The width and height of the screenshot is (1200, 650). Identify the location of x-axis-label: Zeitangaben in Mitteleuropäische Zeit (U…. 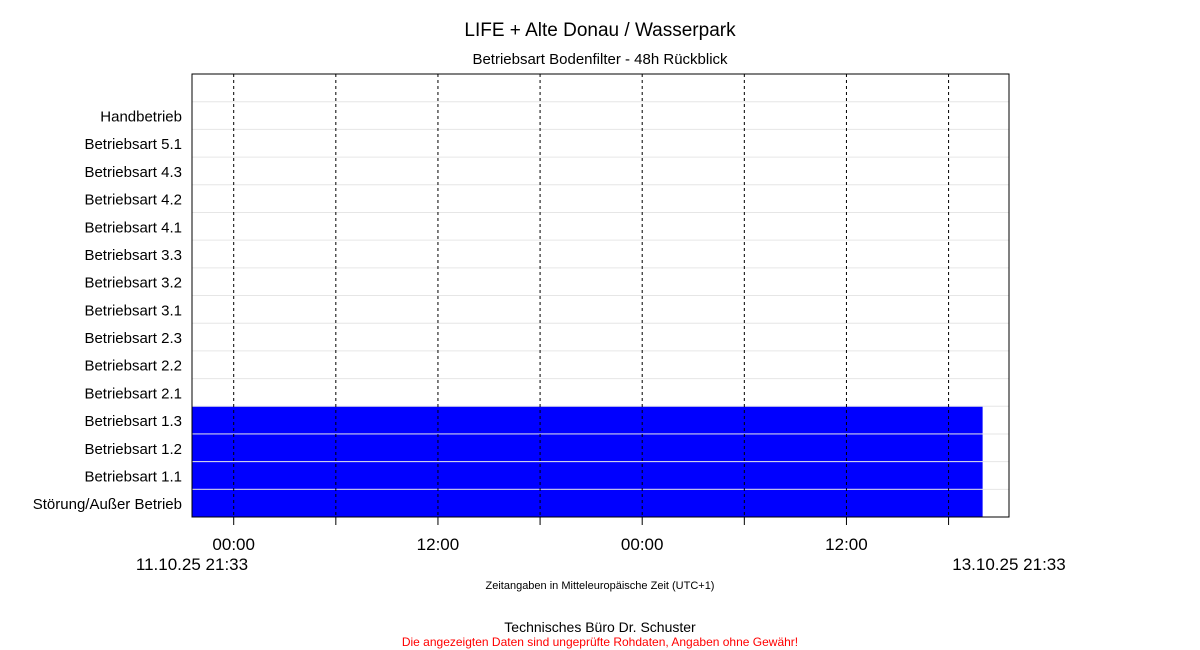
(600, 586).